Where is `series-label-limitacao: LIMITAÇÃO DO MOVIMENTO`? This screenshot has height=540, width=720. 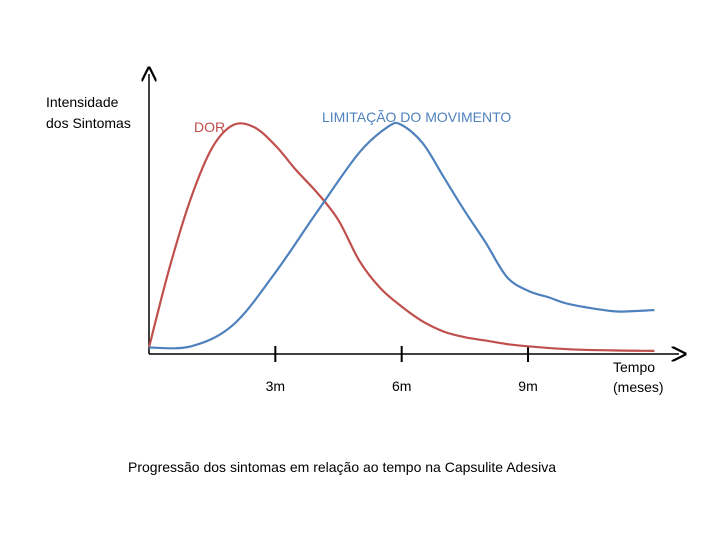
series-label-limitacao: LIMITAÇÃO DO MOVIMENTO is located at coordinates (416, 117).